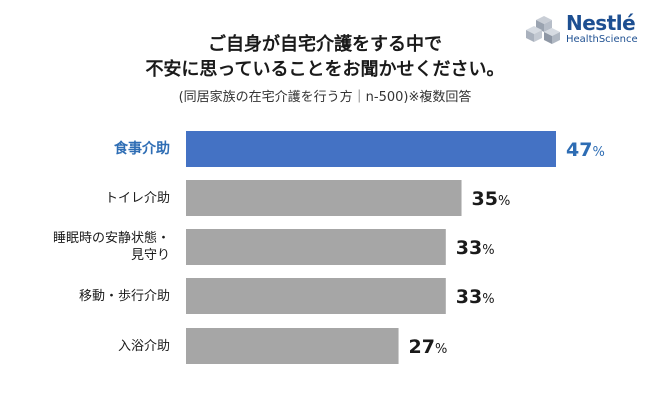  I want to click on chart-subtitle: (同居家族の在宅介護を行う方｜n-500)※複数回答, so click(325, 97).